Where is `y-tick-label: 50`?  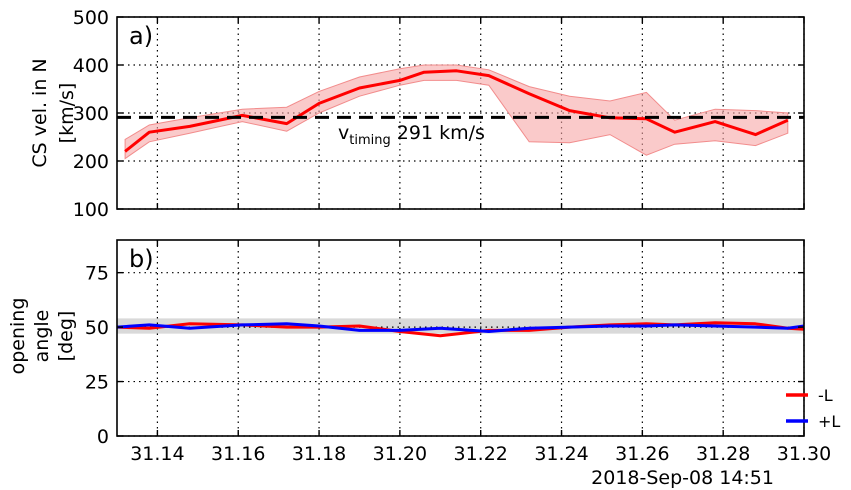 y-tick-label: 50 is located at coordinates (97, 328).